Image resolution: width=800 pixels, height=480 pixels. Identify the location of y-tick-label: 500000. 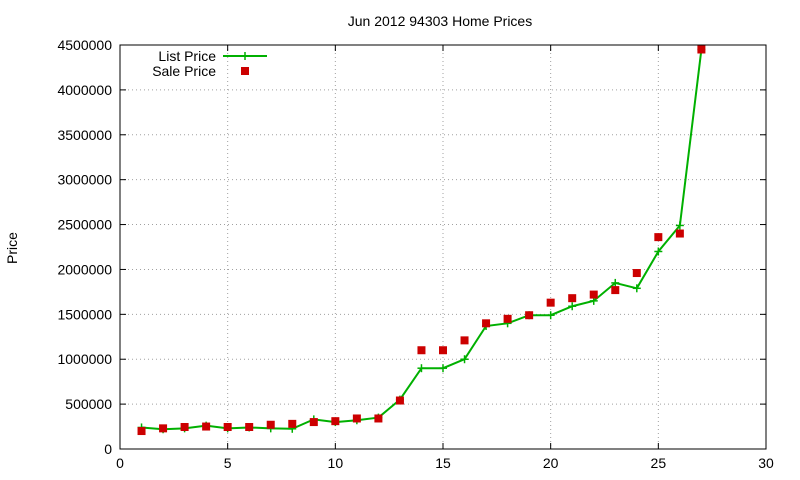
(88, 404).